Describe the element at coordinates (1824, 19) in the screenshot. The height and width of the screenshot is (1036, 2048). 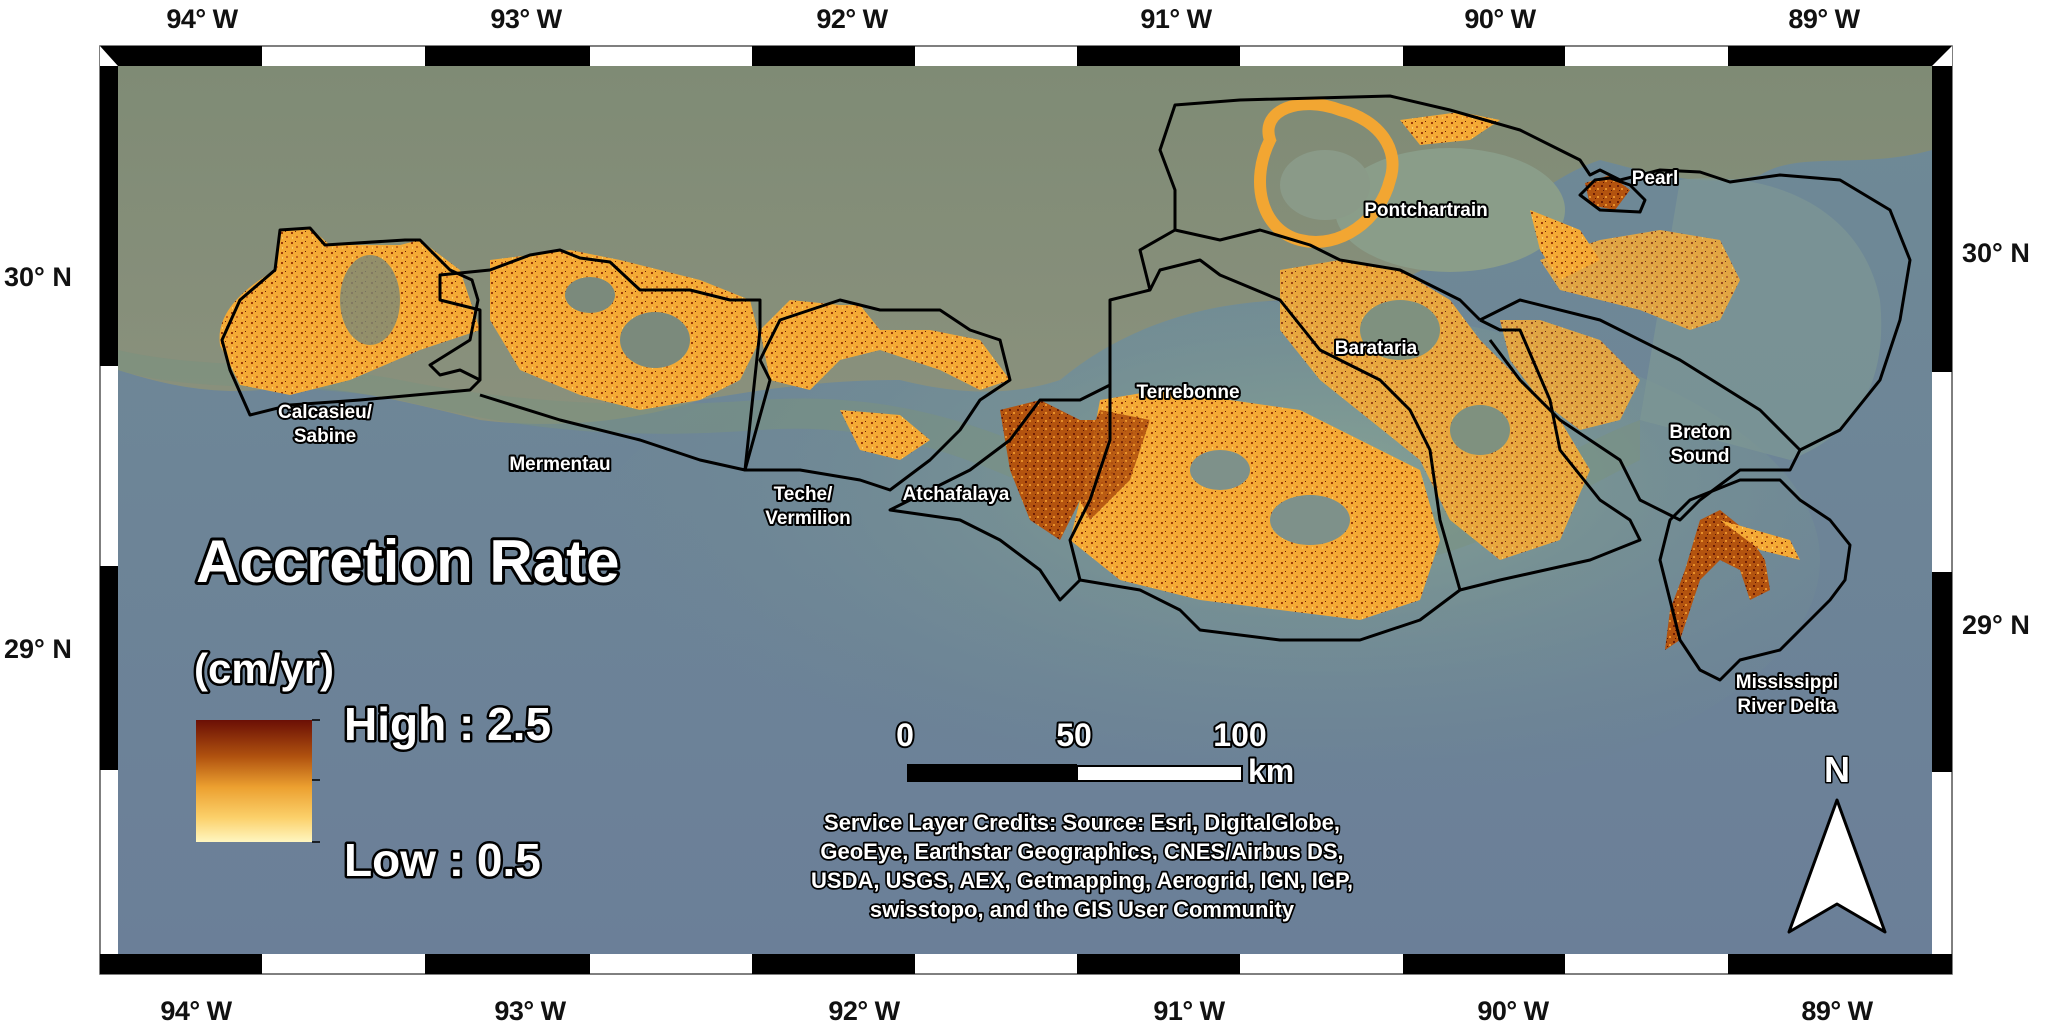
I see `lon-label-89w-top: 89° W` at that location.